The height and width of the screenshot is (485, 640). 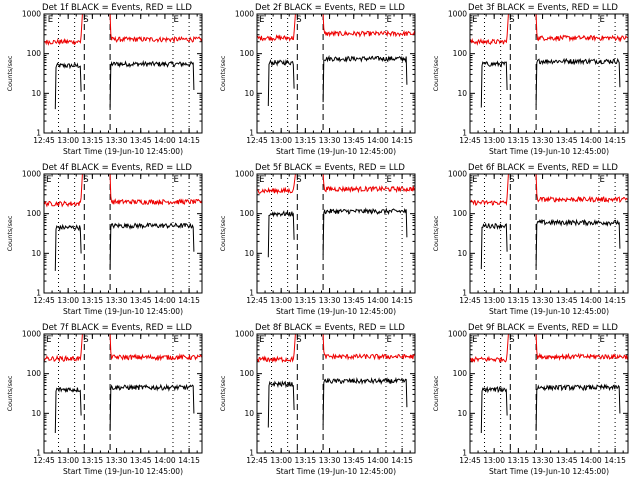 I want to click on panel-title: Det 2f BLACK = Events, RED = LLD, so click(x=330, y=8).